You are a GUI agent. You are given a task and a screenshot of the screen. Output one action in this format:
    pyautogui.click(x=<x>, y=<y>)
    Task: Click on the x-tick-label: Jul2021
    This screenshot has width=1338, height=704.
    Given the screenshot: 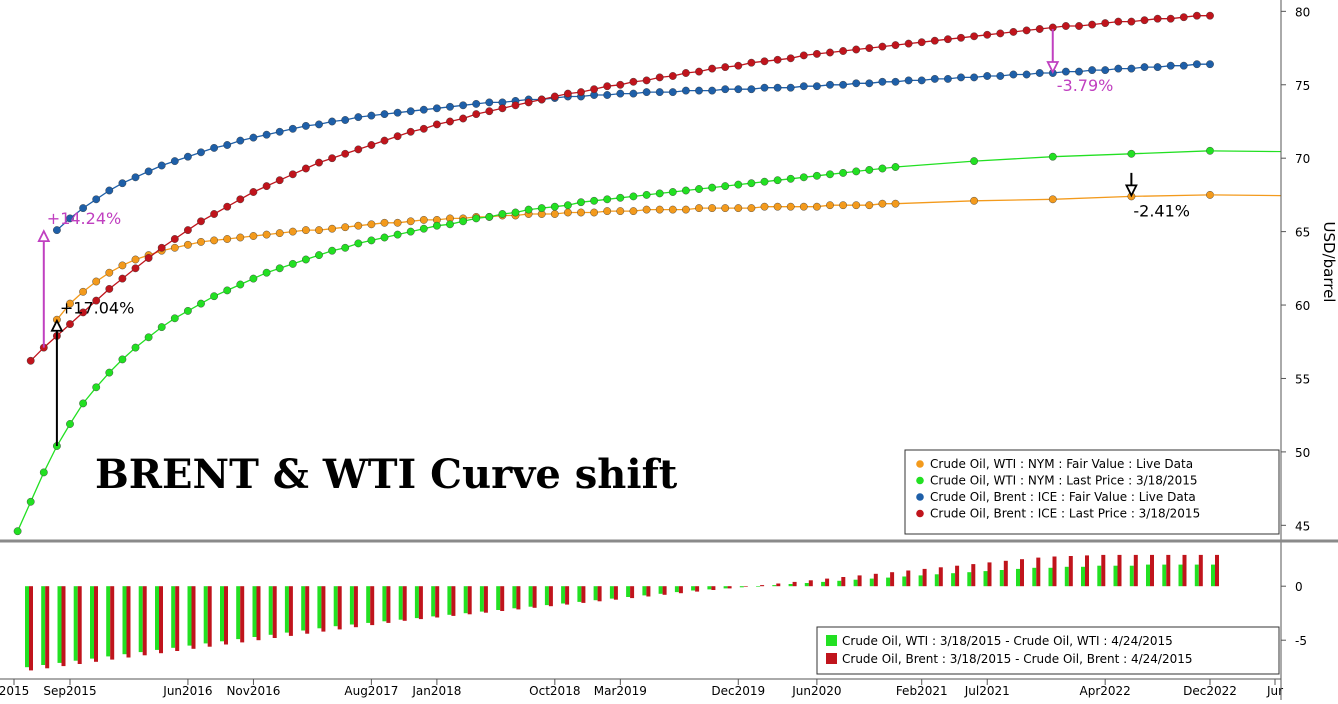 What is the action you would take?
    pyautogui.click(x=987, y=691)
    